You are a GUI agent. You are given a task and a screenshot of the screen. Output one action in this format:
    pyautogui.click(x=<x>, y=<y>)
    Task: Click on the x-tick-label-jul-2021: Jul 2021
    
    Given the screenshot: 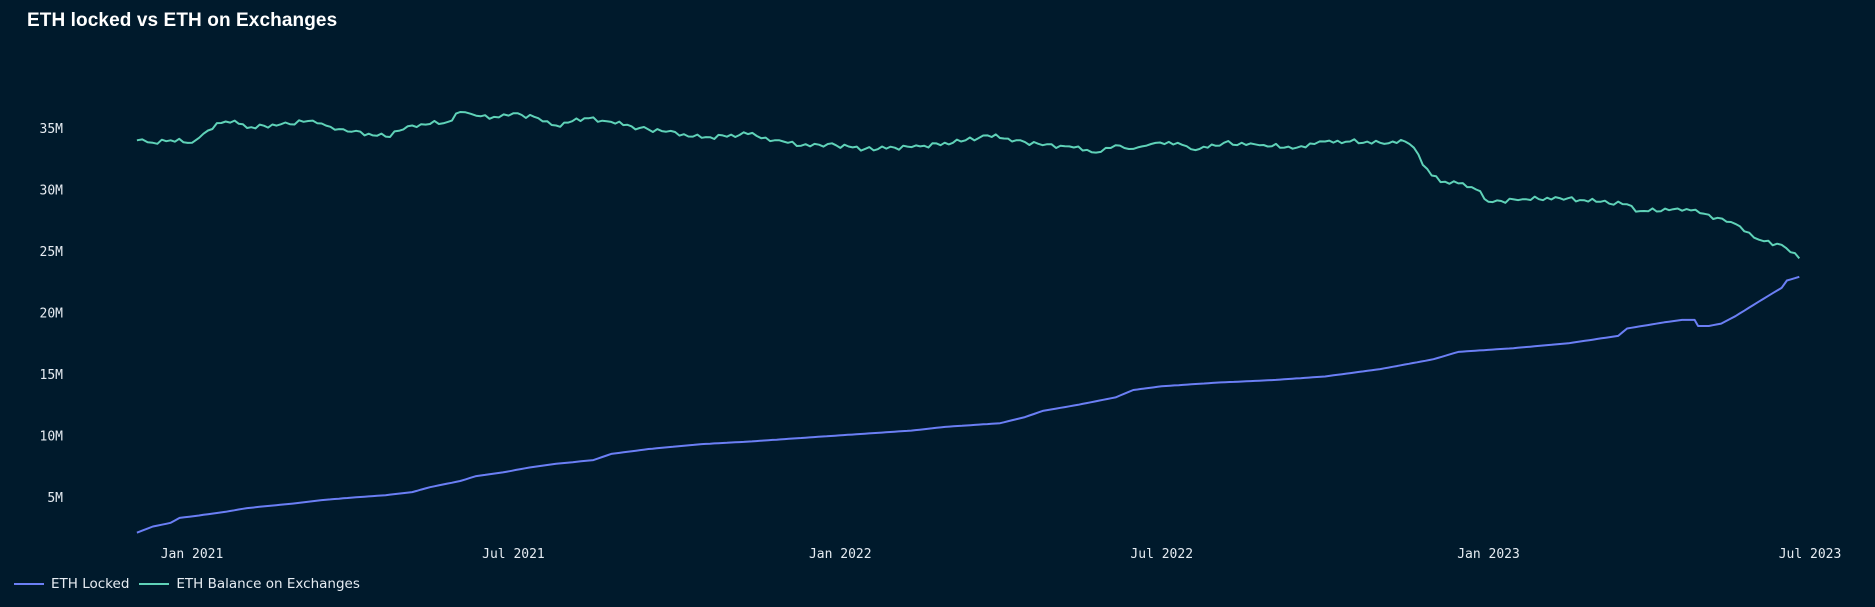 What is the action you would take?
    pyautogui.click(x=513, y=554)
    